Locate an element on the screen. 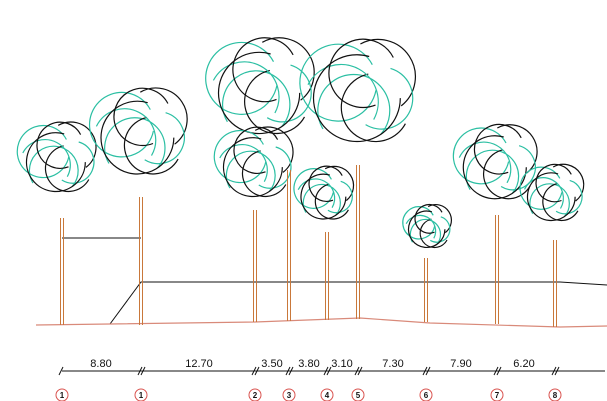 This screenshot has height=401, width=607. spacing-label-2: 12.70 is located at coordinates (199, 364).